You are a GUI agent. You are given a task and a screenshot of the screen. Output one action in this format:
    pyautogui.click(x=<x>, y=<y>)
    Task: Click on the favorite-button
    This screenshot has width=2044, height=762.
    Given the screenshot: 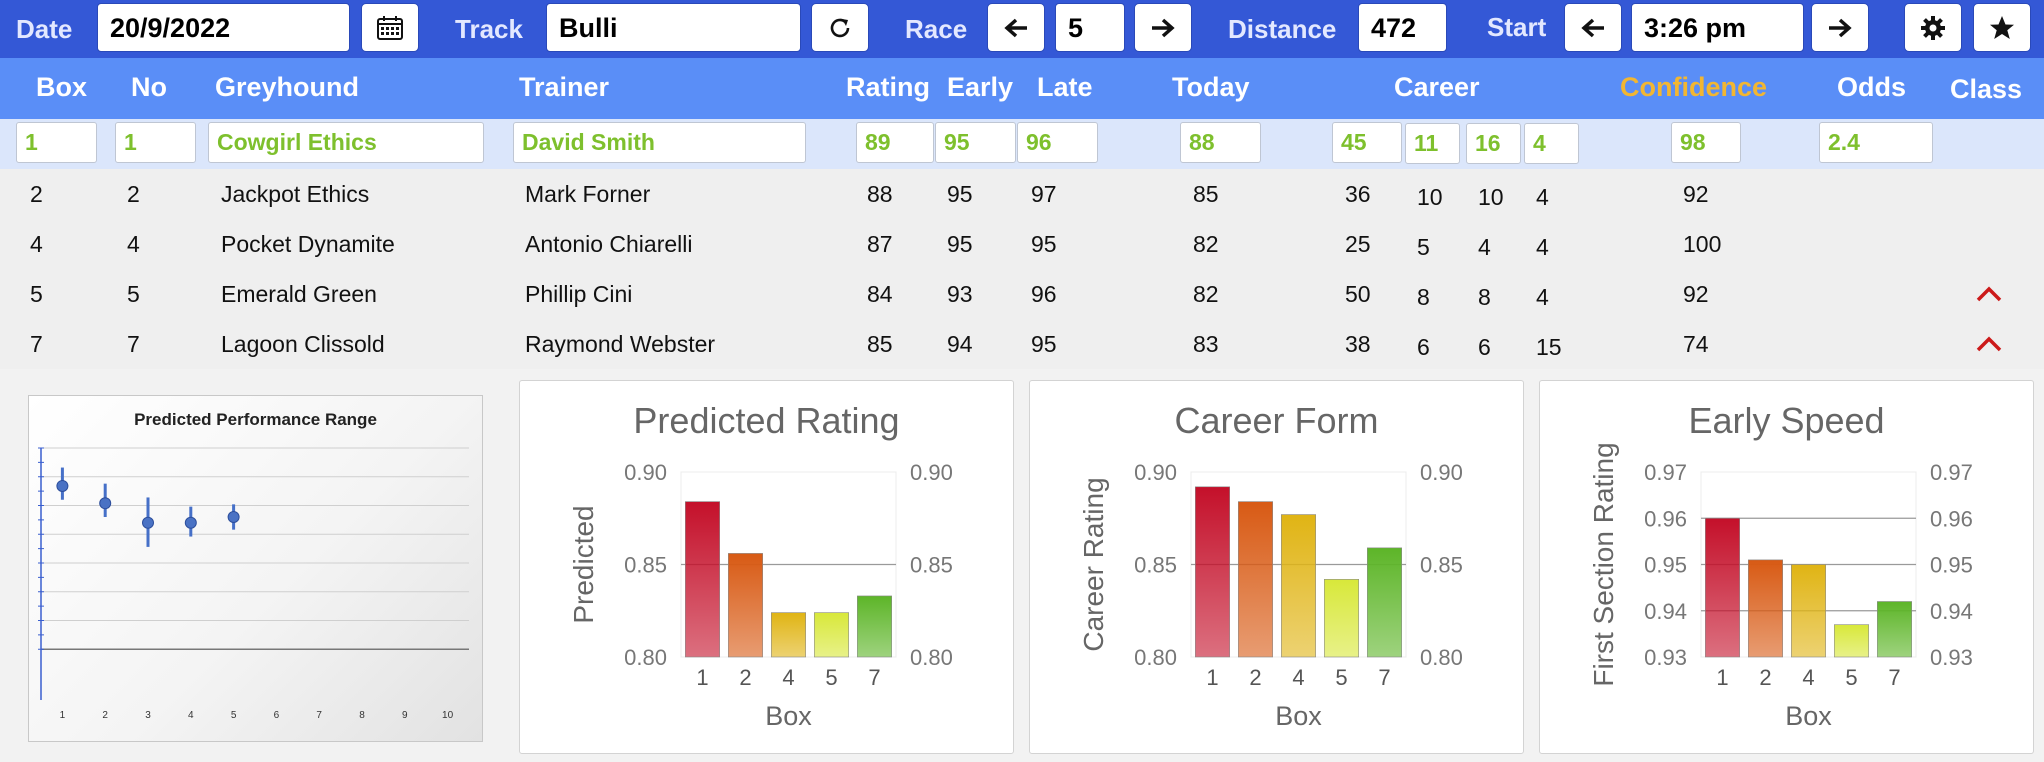 What is the action you would take?
    pyautogui.click(x=2002, y=27)
    